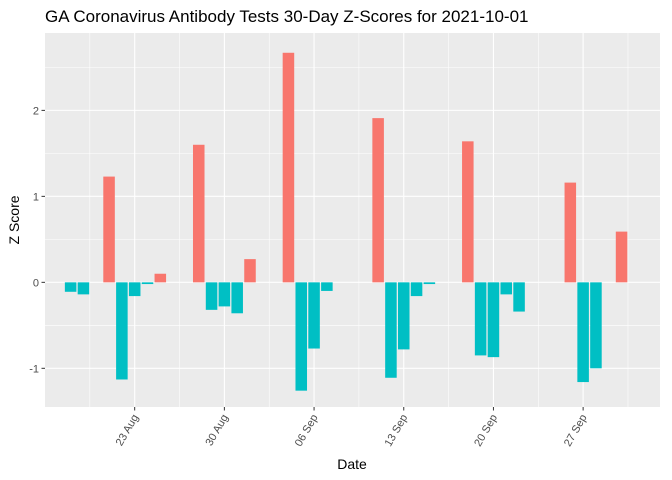  What do you see at coordinates (217, 431) in the screenshot?
I see `x-tick-label: 30 Aug` at bounding box center [217, 431].